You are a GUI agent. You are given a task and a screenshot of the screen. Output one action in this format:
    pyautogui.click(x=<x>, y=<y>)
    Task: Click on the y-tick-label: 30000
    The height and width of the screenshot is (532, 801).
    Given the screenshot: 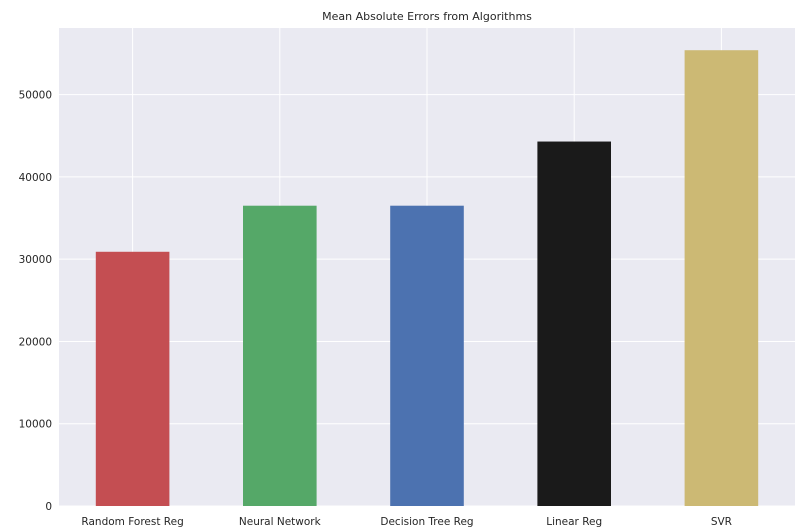 What is the action you would take?
    pyautogui.click(x=35, y=260)
    